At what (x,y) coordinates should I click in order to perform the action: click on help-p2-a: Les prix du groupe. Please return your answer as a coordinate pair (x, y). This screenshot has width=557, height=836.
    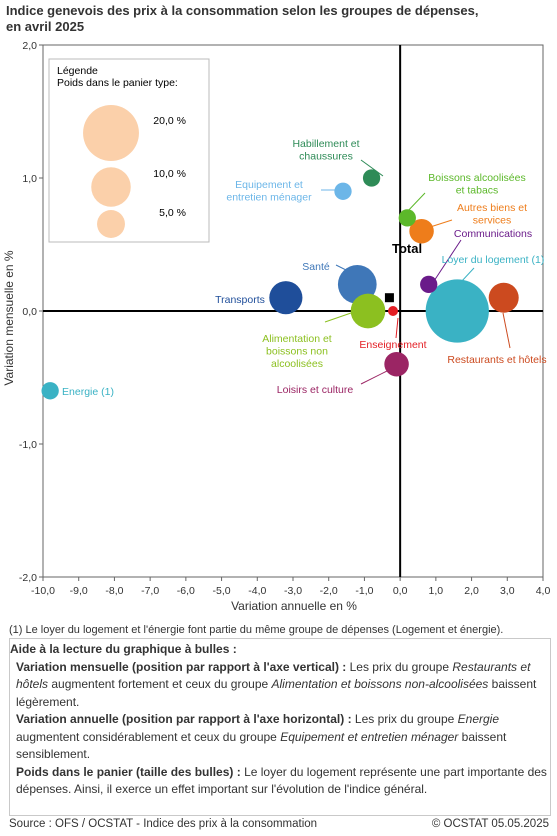
    Looking at the image, I should click on (404, 719).